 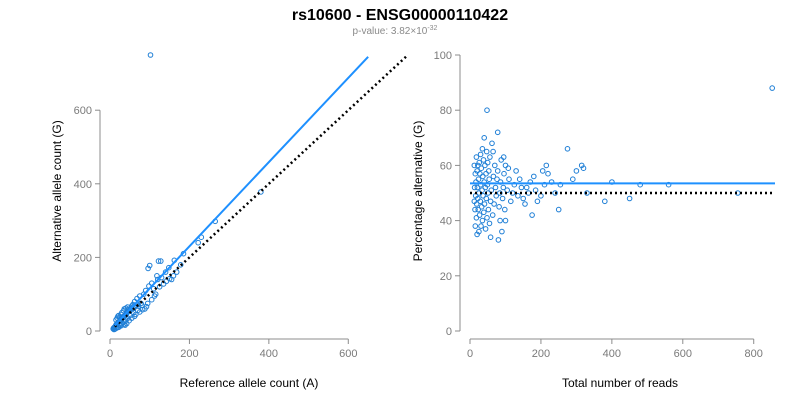 I want to click on panel-2-y-tick-label: 80, so click(x=446, y=111).